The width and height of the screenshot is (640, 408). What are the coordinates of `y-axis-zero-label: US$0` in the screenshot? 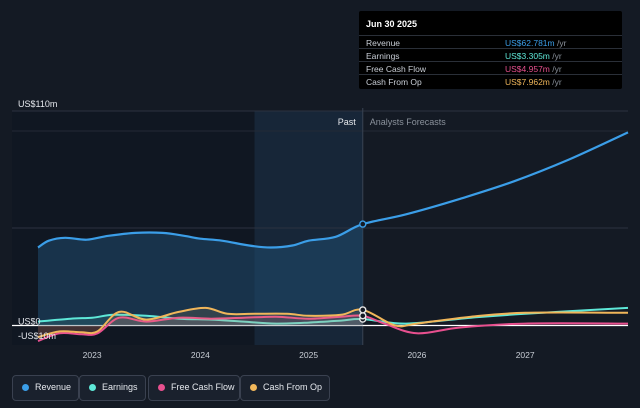 It's located at (29, 322).